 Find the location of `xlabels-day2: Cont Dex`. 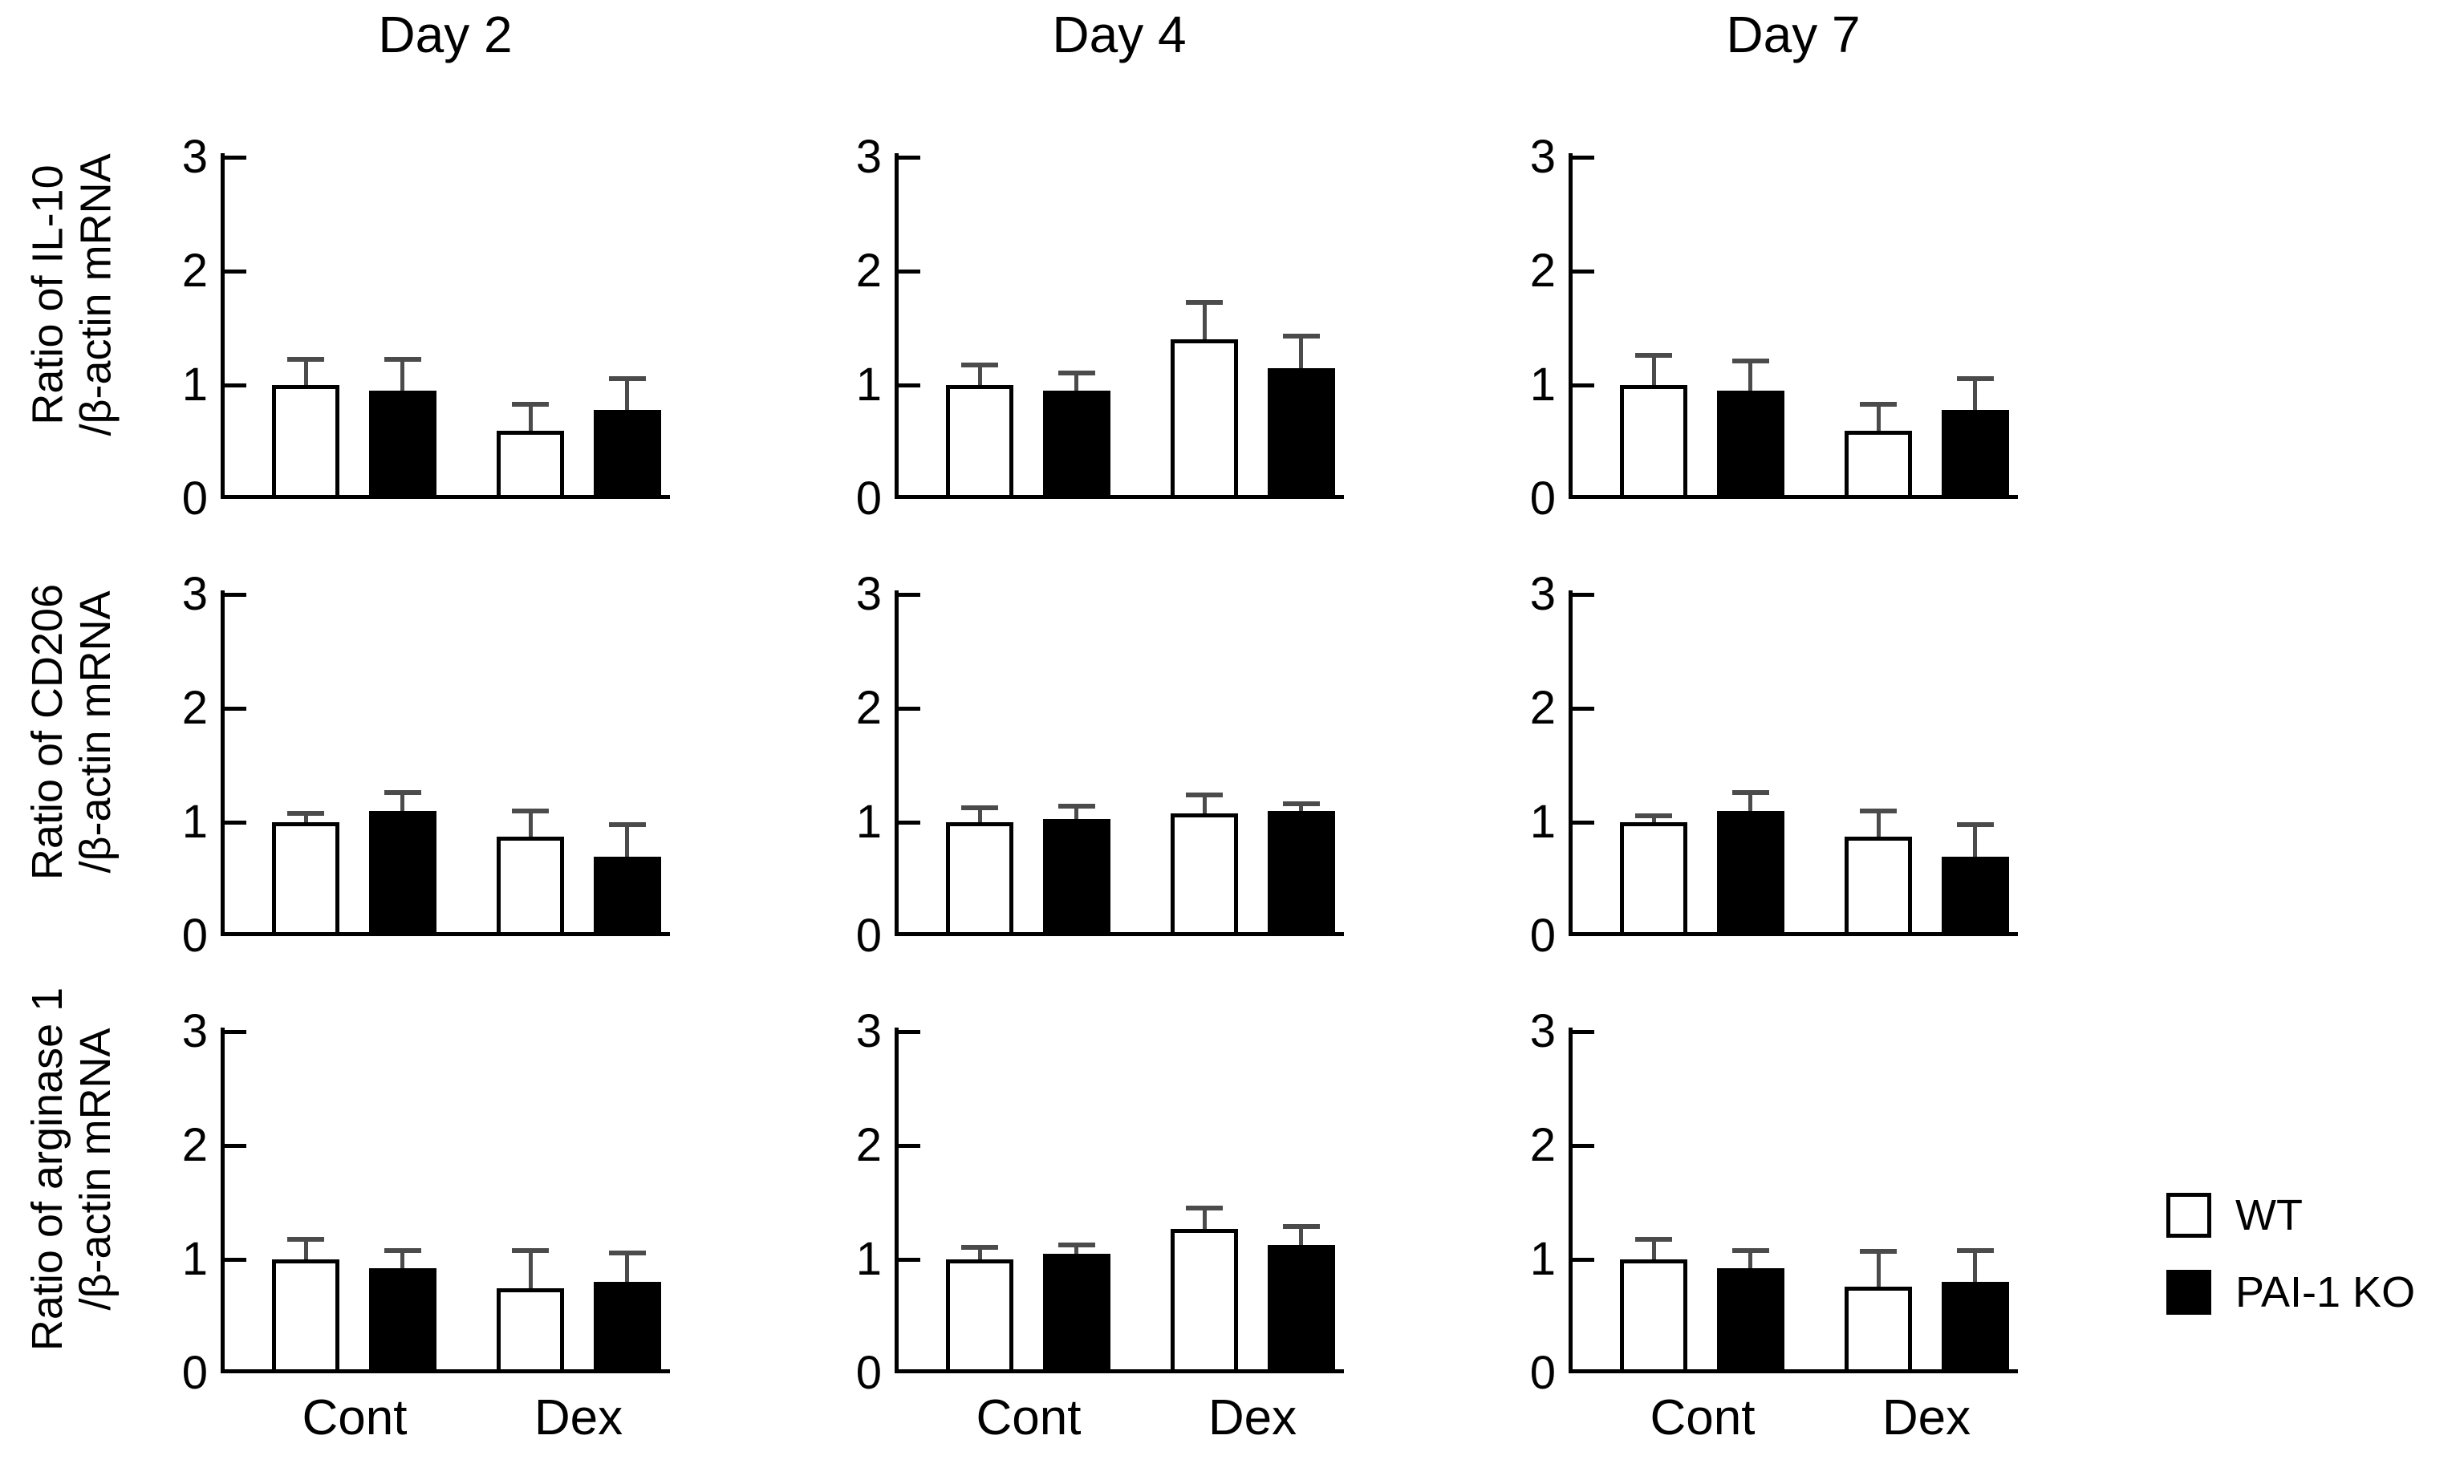

xlabels-day2: Cont Dex is located at coordinates (481, 1436).